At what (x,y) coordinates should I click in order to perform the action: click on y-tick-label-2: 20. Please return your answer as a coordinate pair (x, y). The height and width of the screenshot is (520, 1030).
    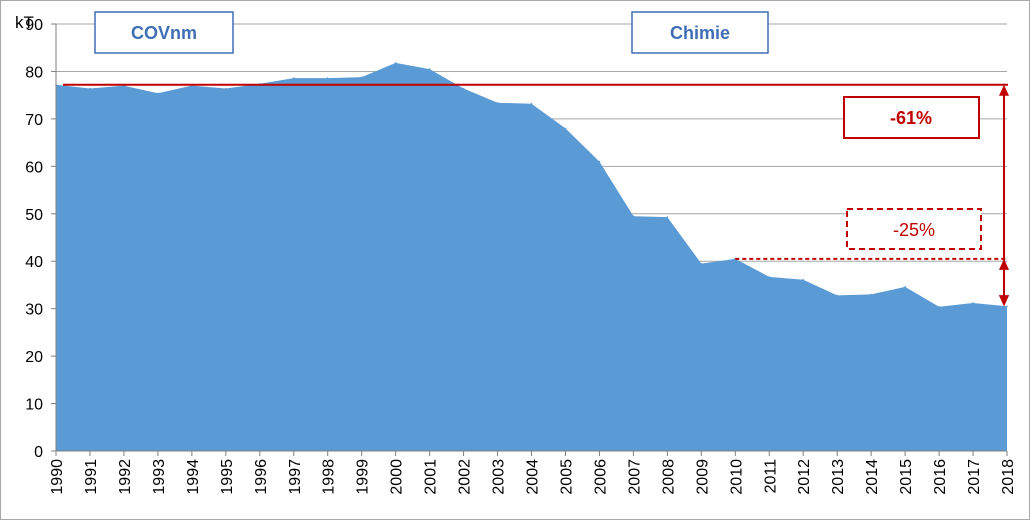
    Looking at the image, I should click on (34, 357).